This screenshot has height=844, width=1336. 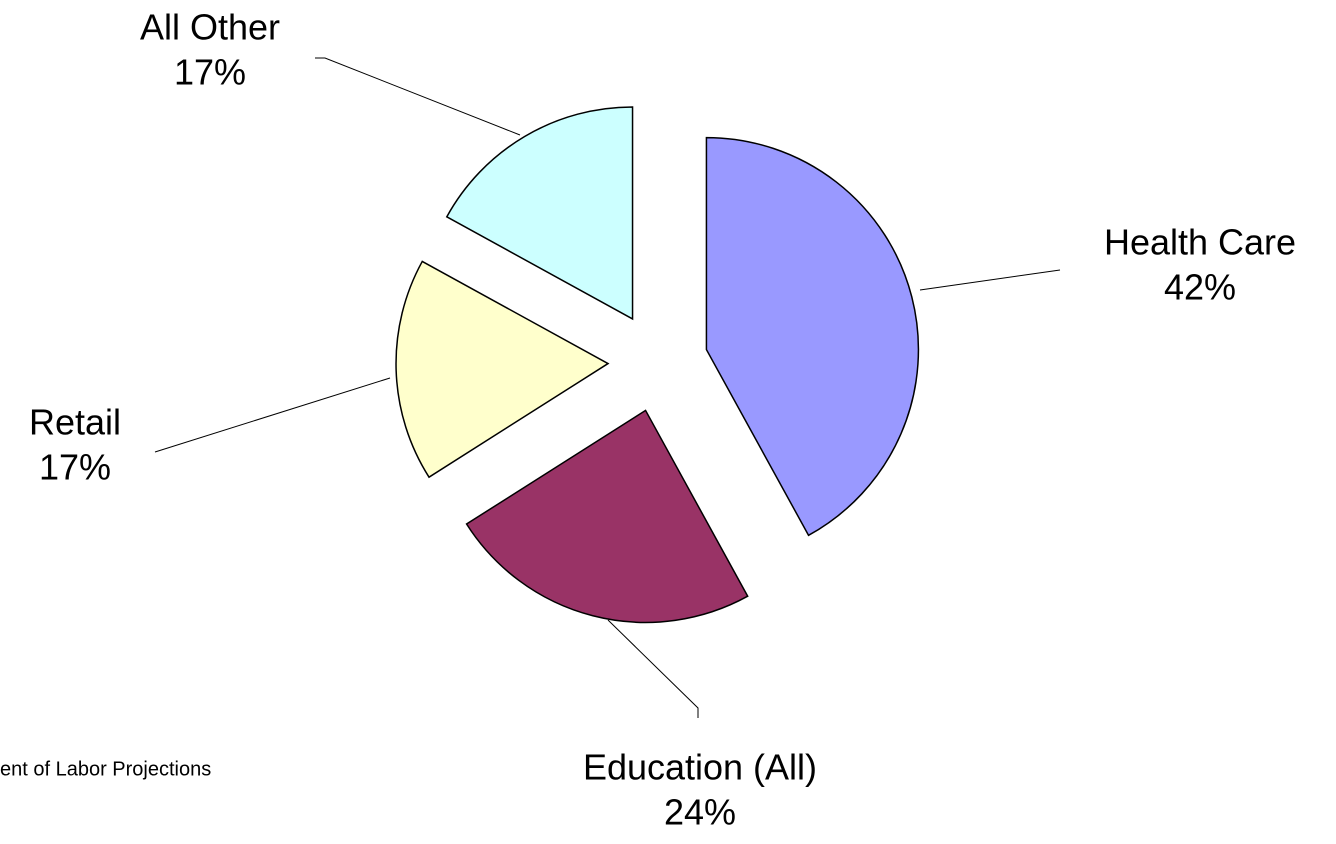 What do you see at coordinates (210, 27) in the screenshot?
I see `slice-label: All Other` at bounding box center [210, 27].